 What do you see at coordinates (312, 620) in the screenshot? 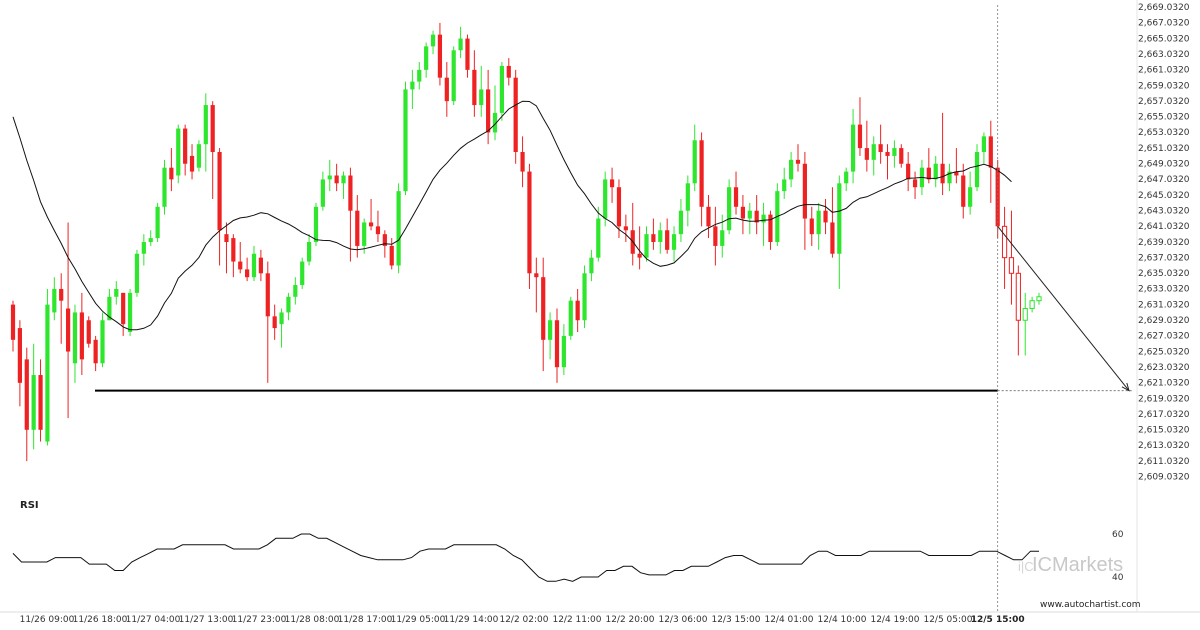
I see `time-tick-label: 11/28 08:00` at bounding box center [312, 620].